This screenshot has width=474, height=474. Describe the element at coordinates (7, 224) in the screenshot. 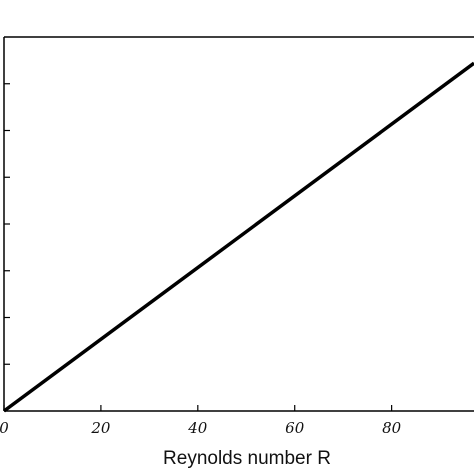

I see `y-axis-ticks` at that location.